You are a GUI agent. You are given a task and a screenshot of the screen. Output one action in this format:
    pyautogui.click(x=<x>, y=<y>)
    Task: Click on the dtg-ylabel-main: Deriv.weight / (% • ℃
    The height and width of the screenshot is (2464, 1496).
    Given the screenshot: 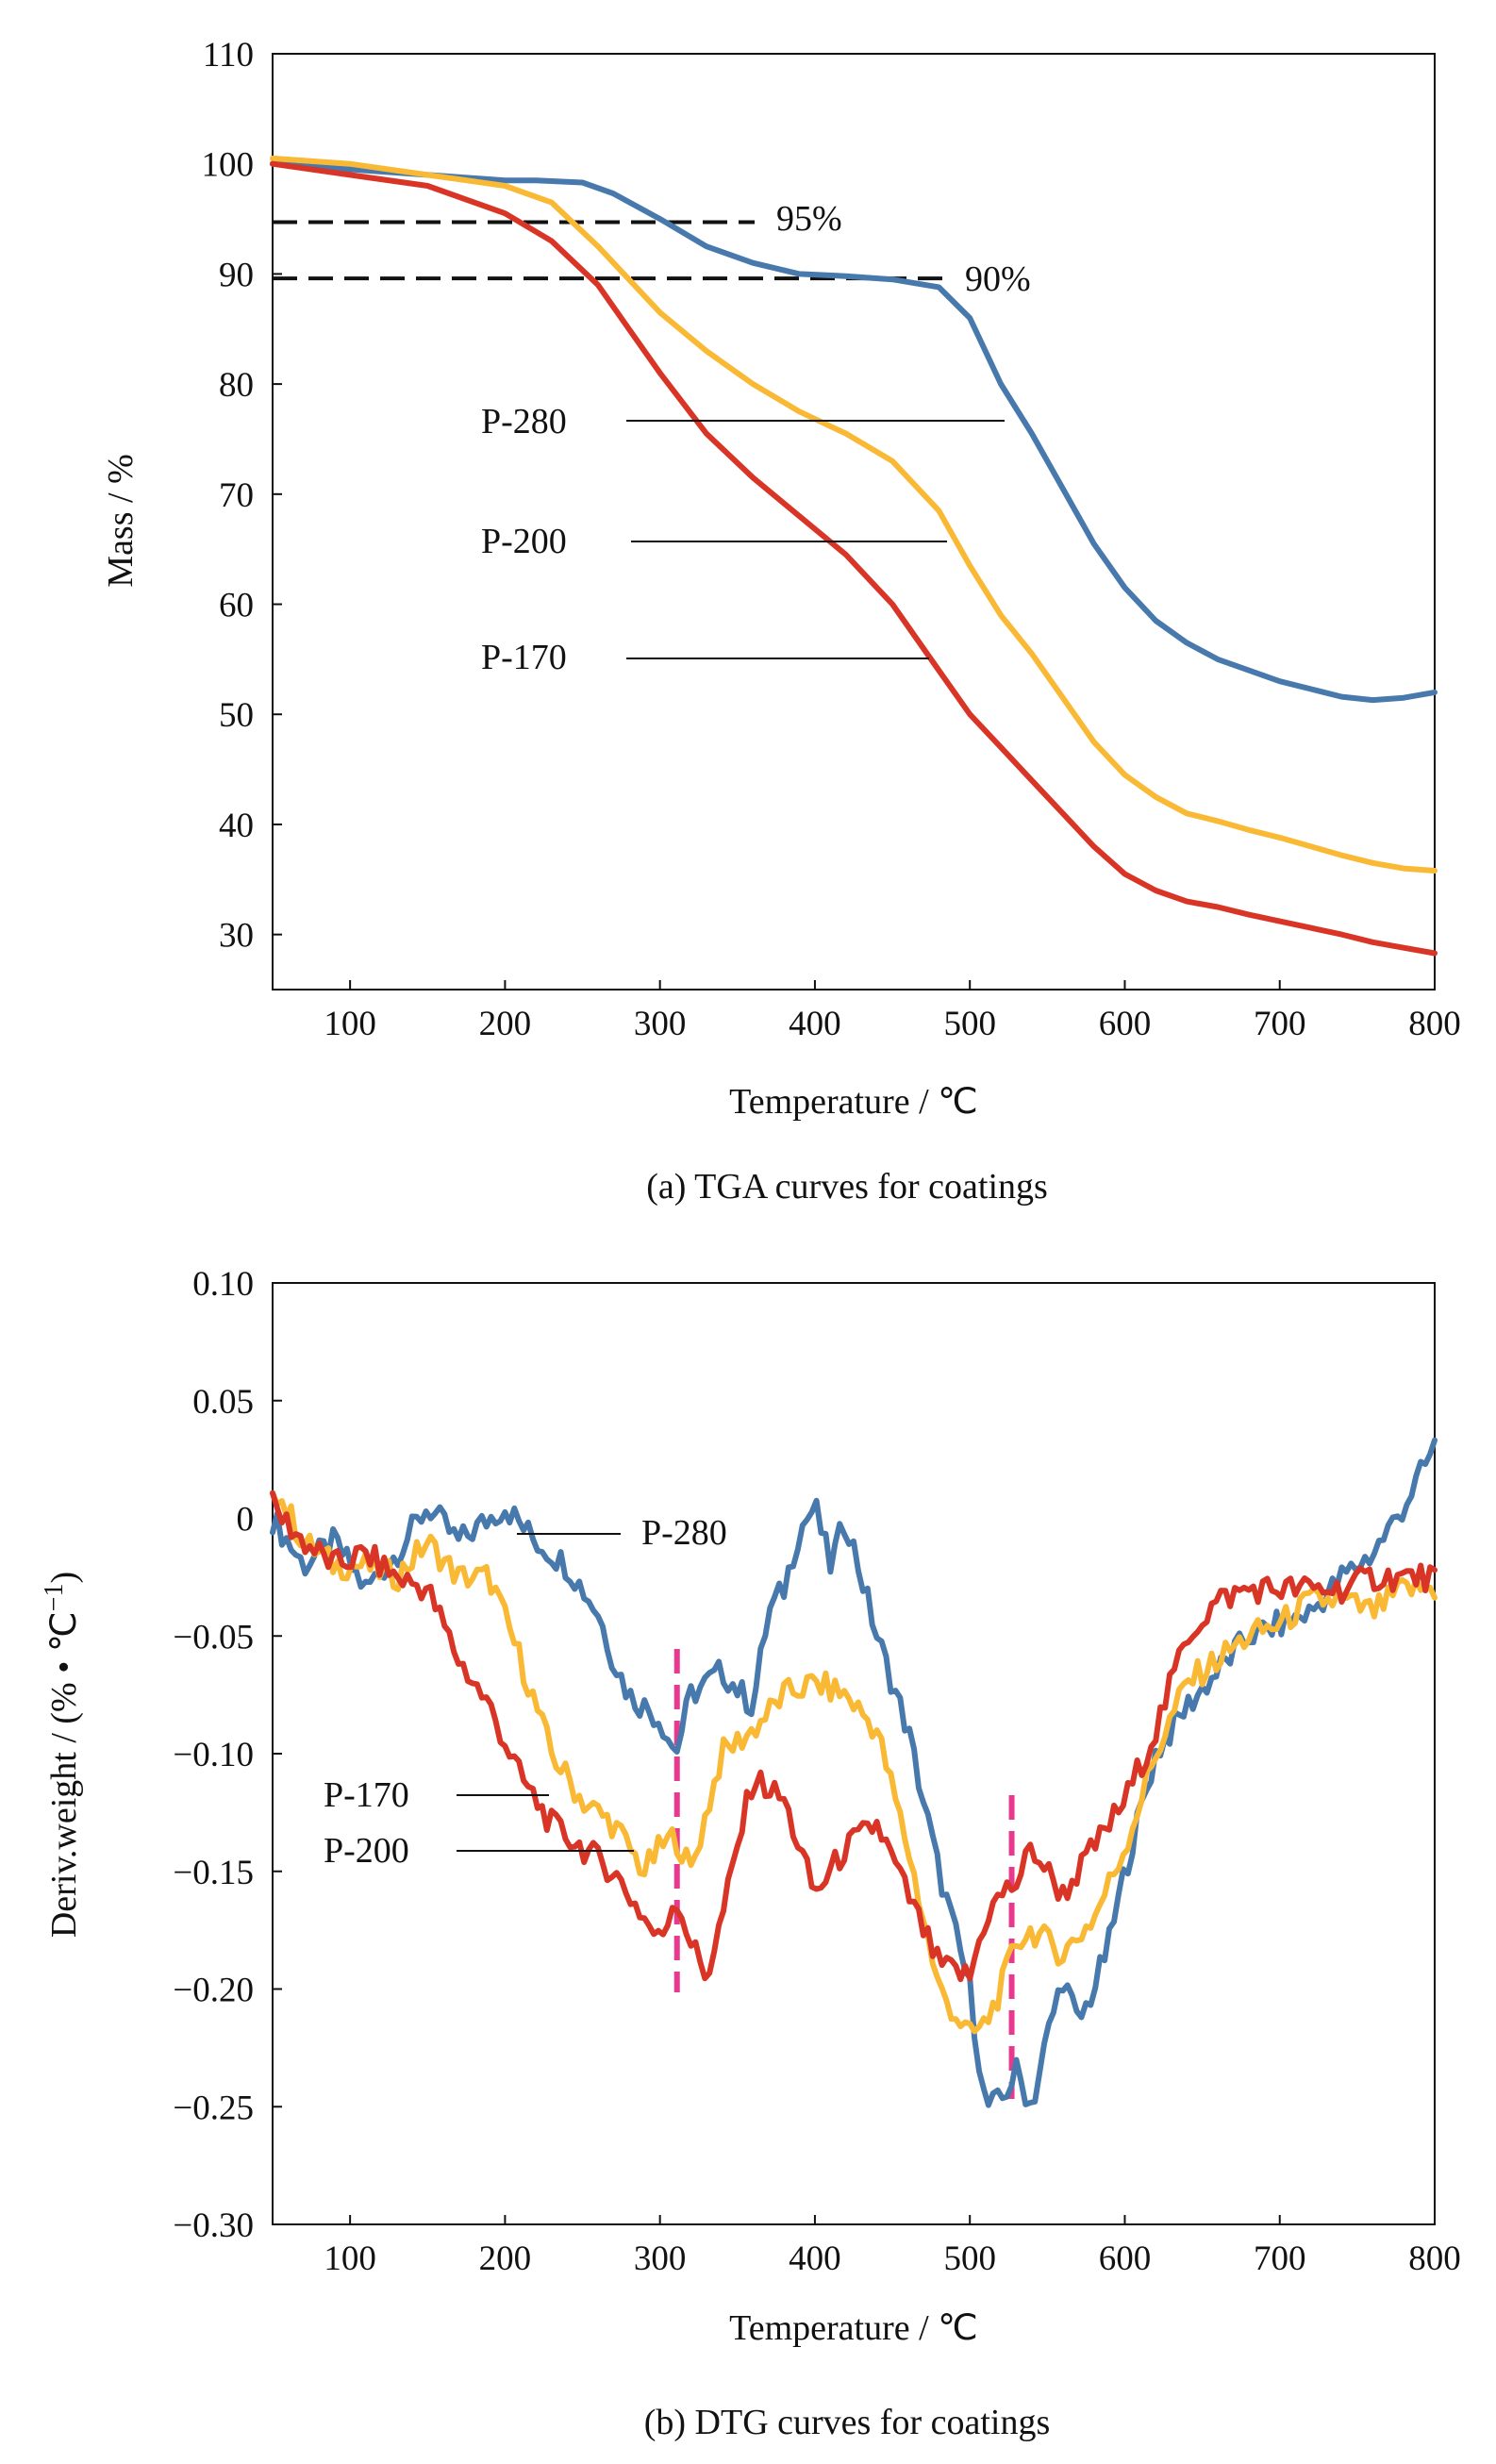 What is the action you would take?
    pyautogui.click(x=64, y=1775)
    